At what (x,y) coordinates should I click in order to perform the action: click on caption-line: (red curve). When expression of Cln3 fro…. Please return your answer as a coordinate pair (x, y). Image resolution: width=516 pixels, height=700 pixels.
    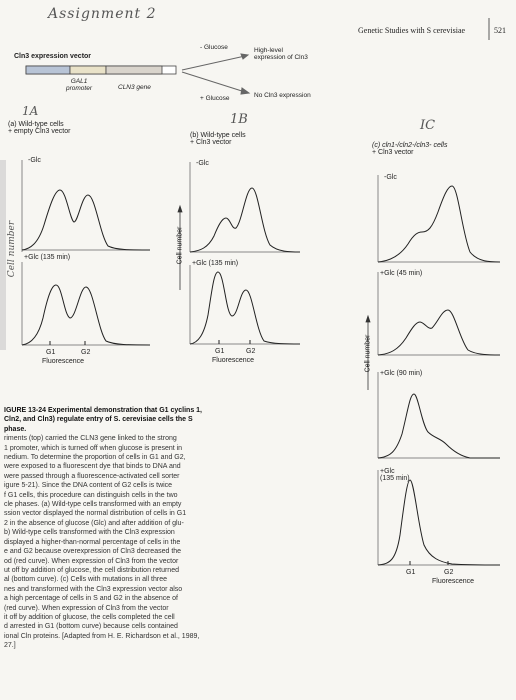
    Looking at the image, I should click on (86, 608).